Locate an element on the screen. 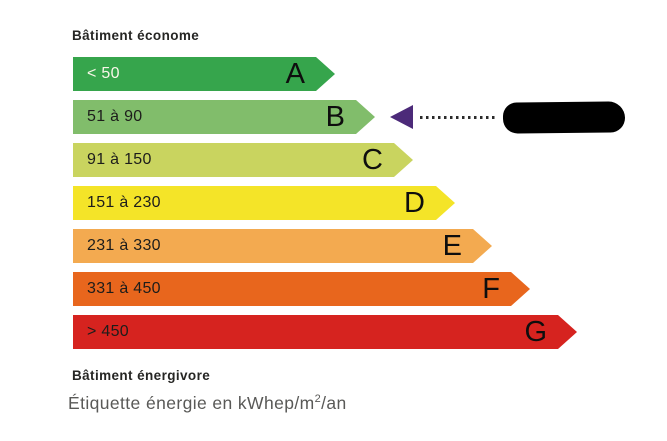  energy-band-f: 331 à 450 F is located at coordinates (301, 289).